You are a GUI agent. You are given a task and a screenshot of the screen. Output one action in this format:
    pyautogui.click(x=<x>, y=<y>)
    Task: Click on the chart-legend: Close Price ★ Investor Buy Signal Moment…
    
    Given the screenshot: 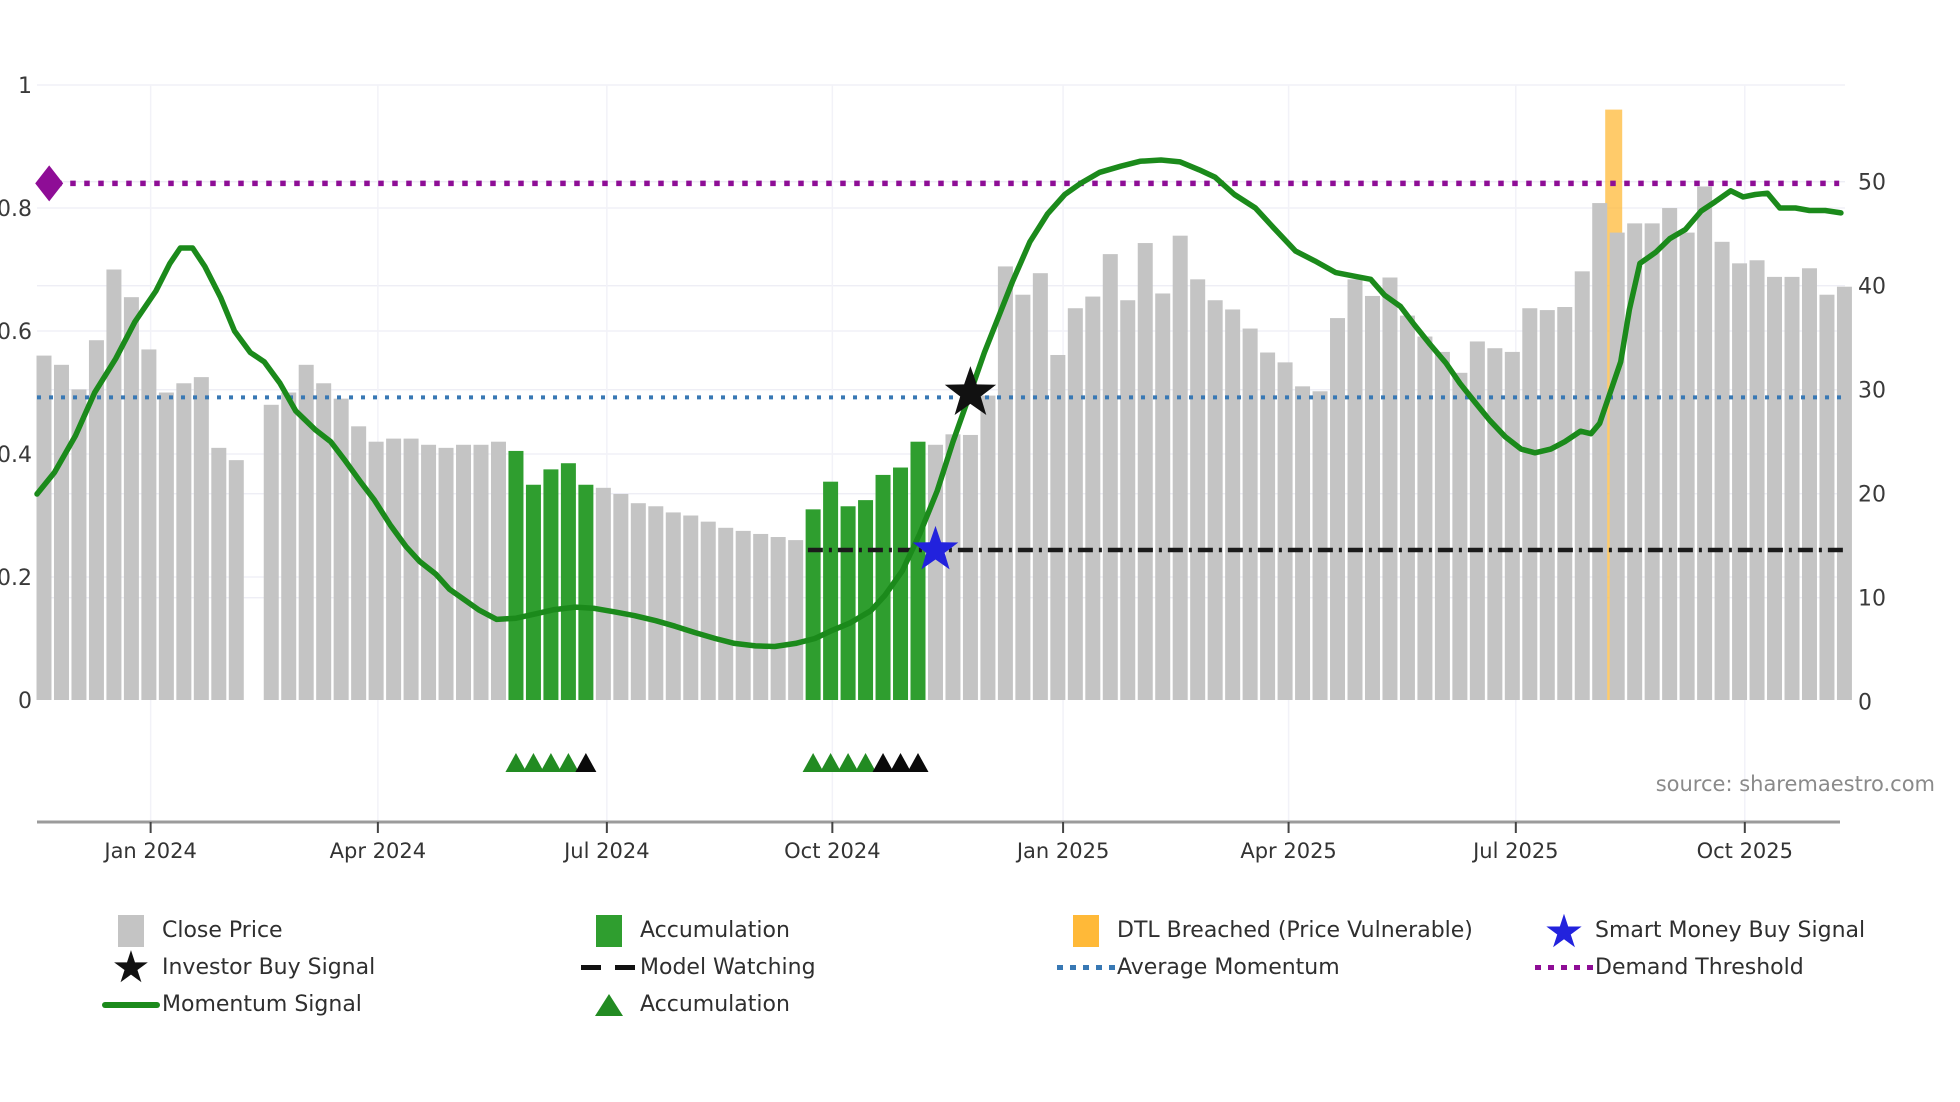 What is the action you would take?
    pyautogui.click(x=980, y=980)
    